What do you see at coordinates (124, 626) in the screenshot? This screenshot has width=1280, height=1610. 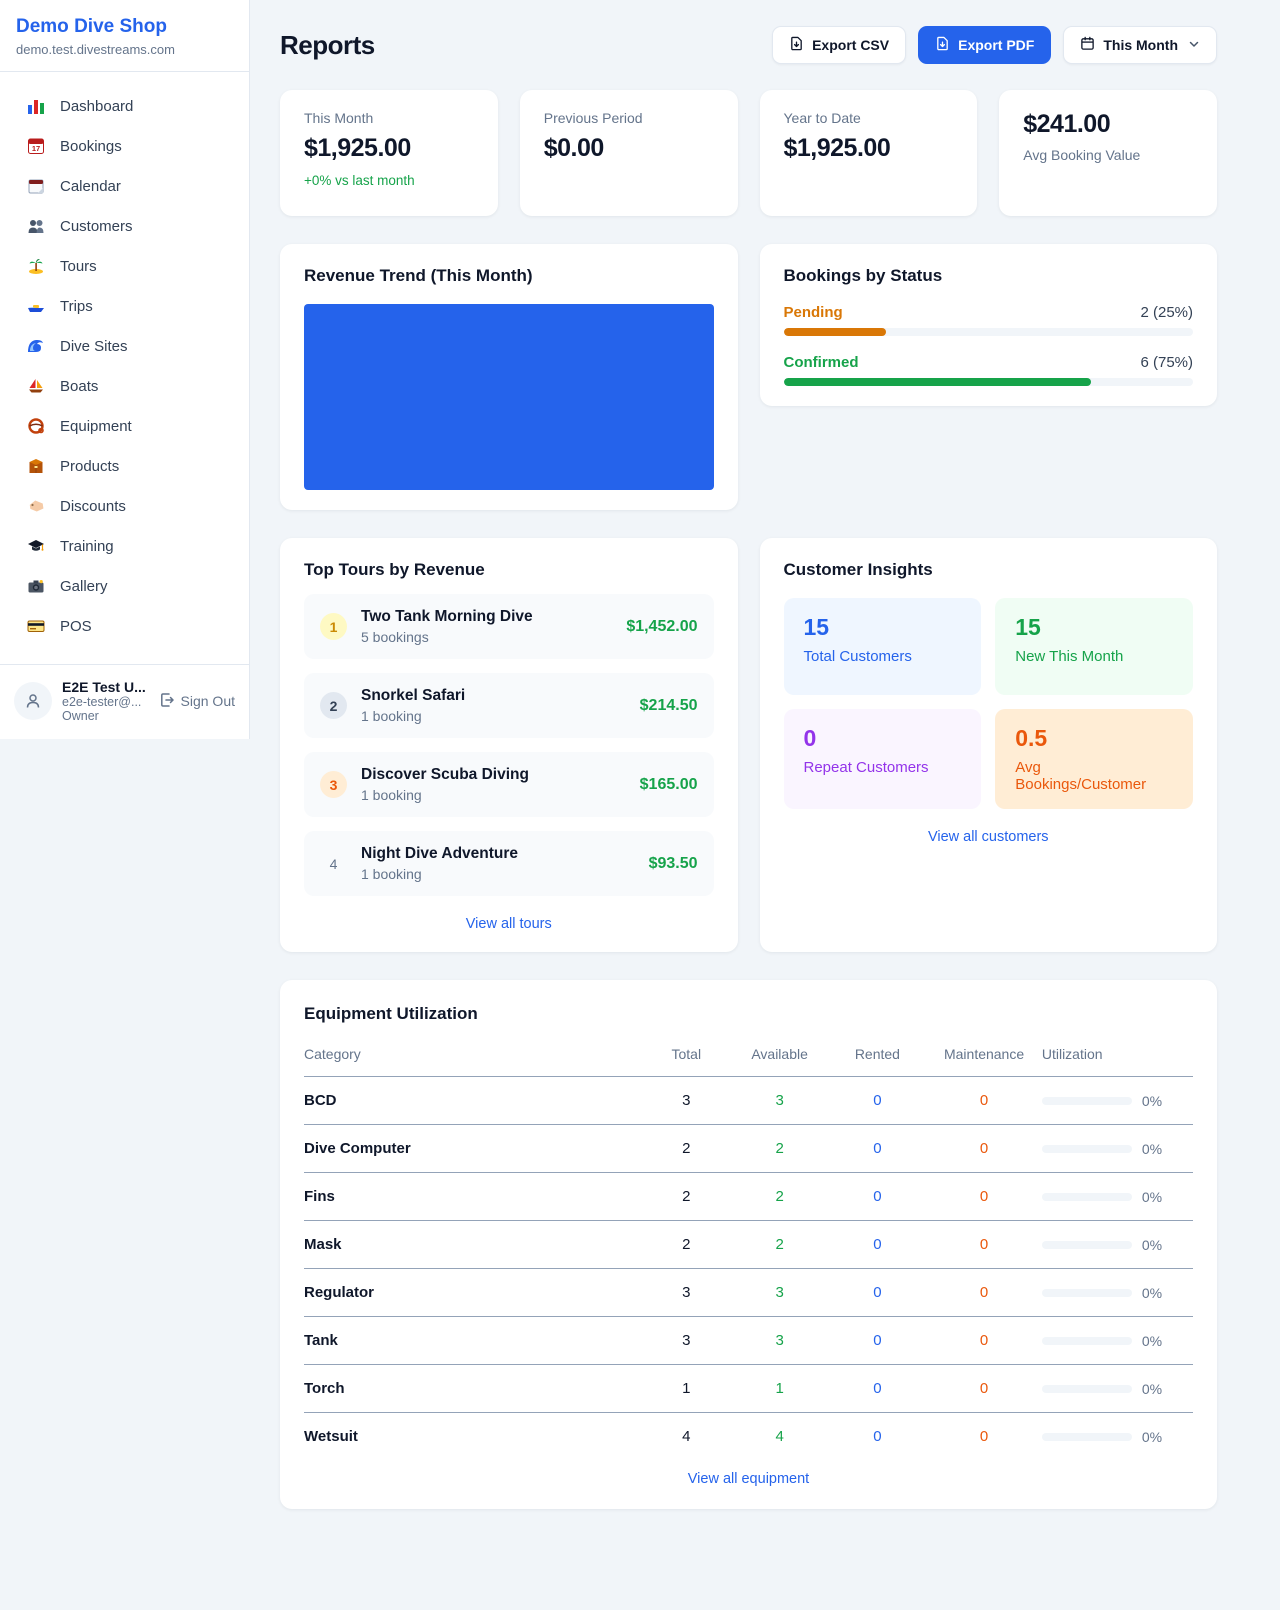 I see `sidebar-item-pos: POS` at bounding box center [124, 626].